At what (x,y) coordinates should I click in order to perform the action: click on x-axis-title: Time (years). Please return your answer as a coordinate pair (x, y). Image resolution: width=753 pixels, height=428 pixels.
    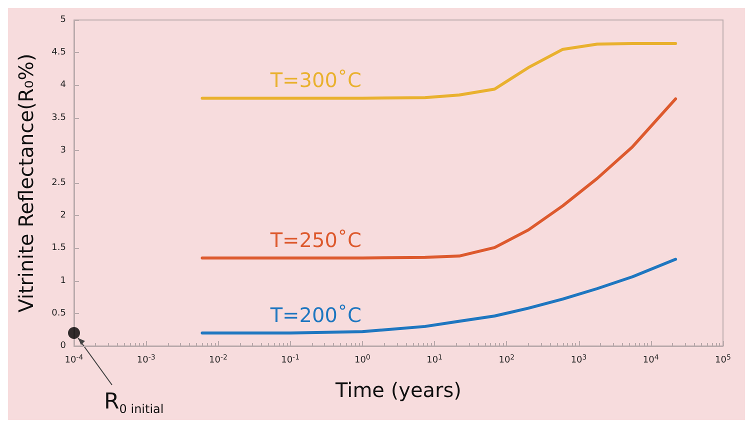
    Looking at the image, I should click on (398, 390).